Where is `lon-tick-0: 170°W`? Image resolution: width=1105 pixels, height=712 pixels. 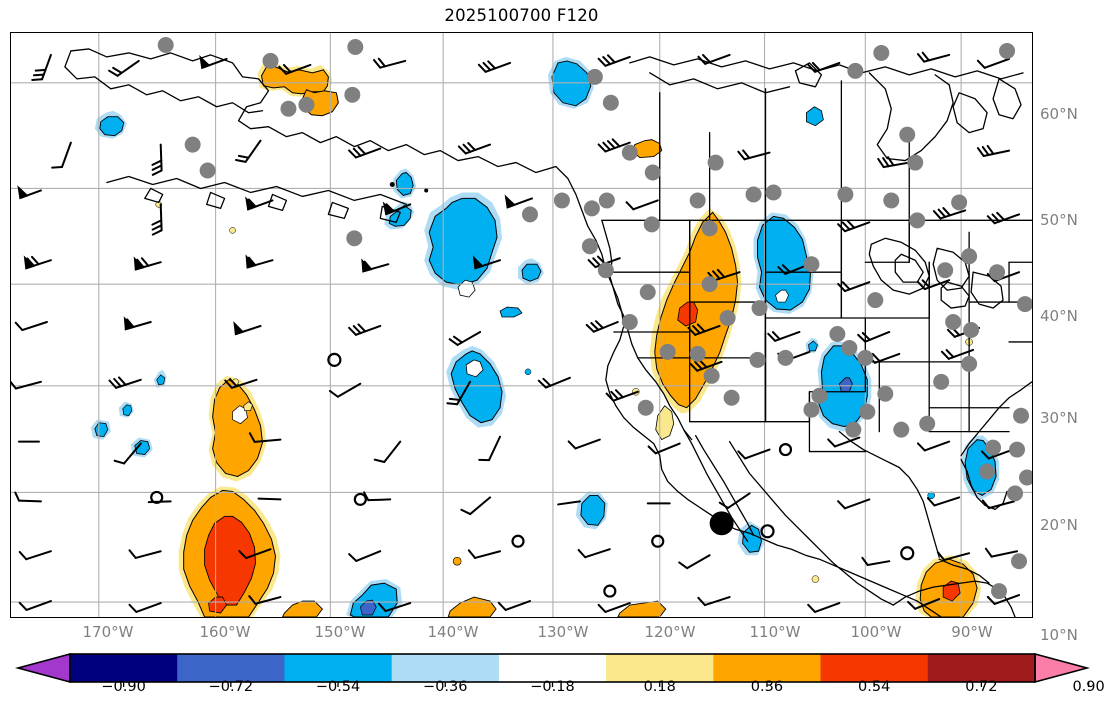
lon-tick-0: 170°W is located at coordinates (108, 632).